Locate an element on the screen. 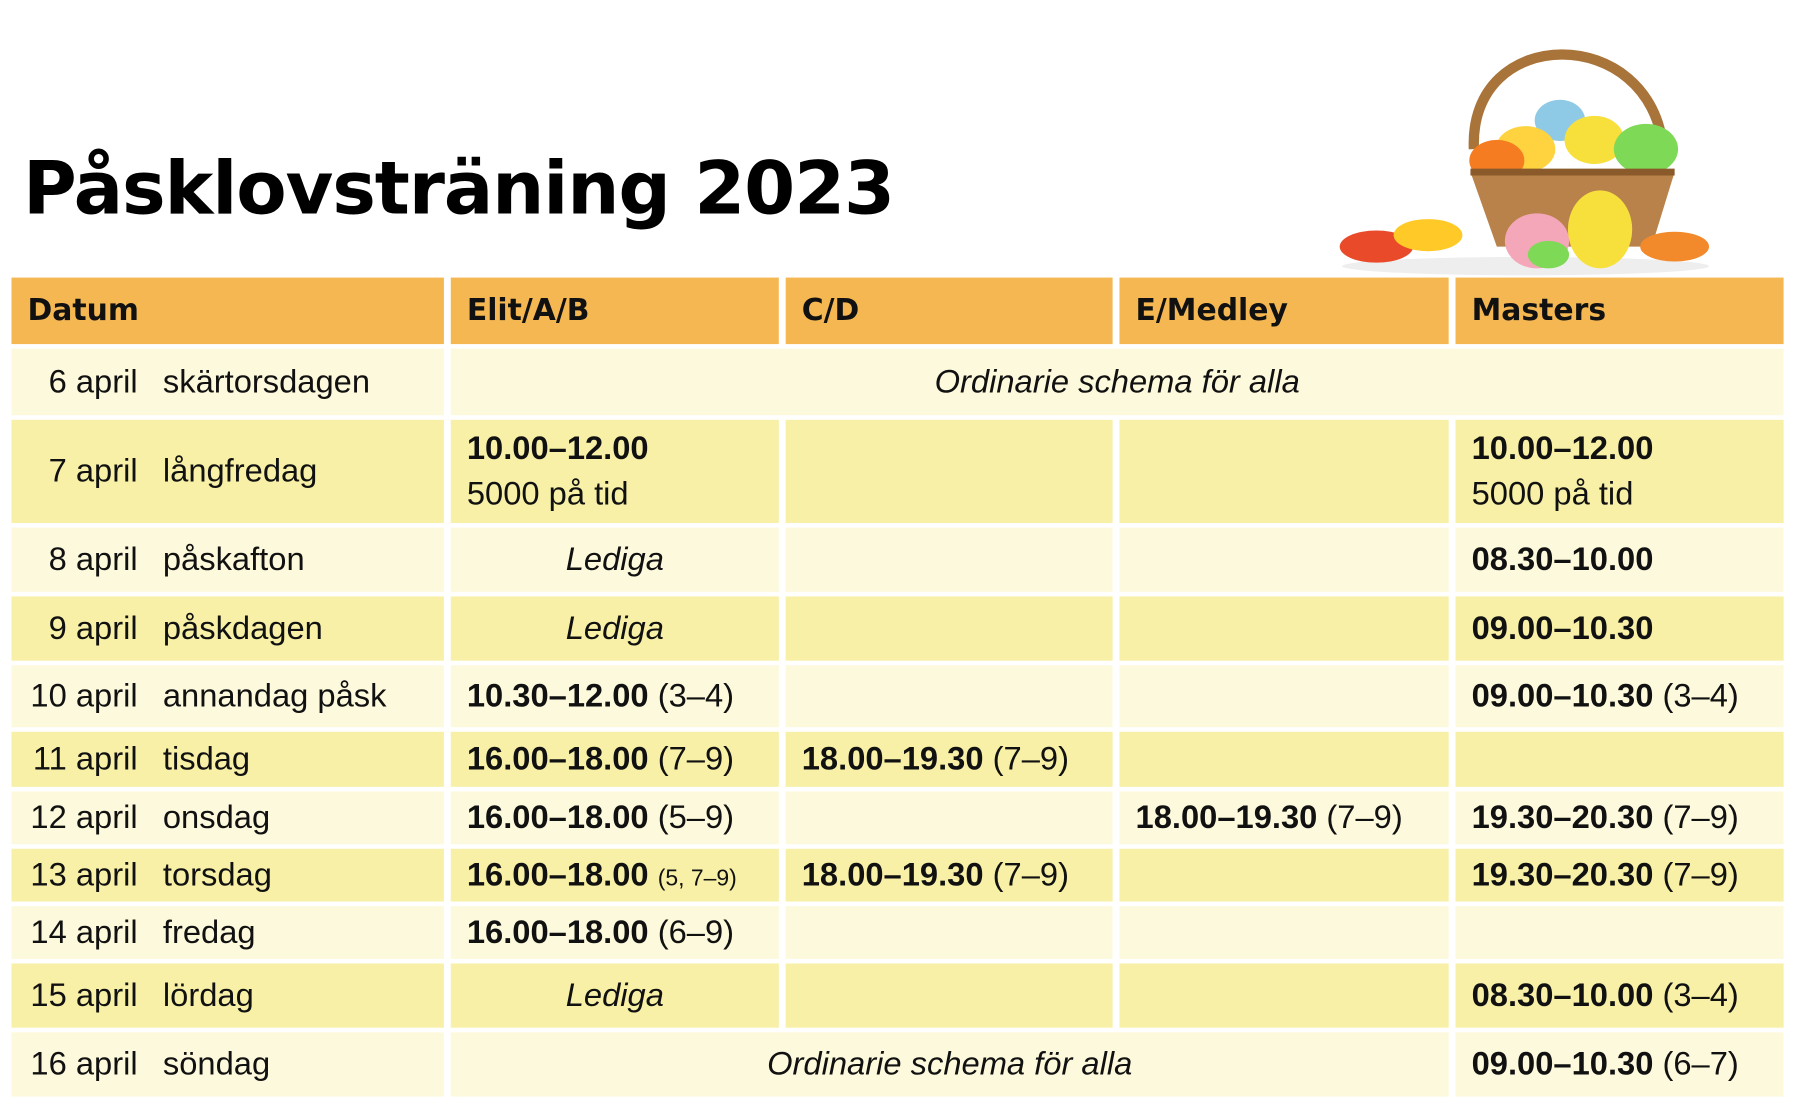 This screenshot has width=1796, height=1110. date-cell: 15 april lördag is located at coordinates (227, 995).